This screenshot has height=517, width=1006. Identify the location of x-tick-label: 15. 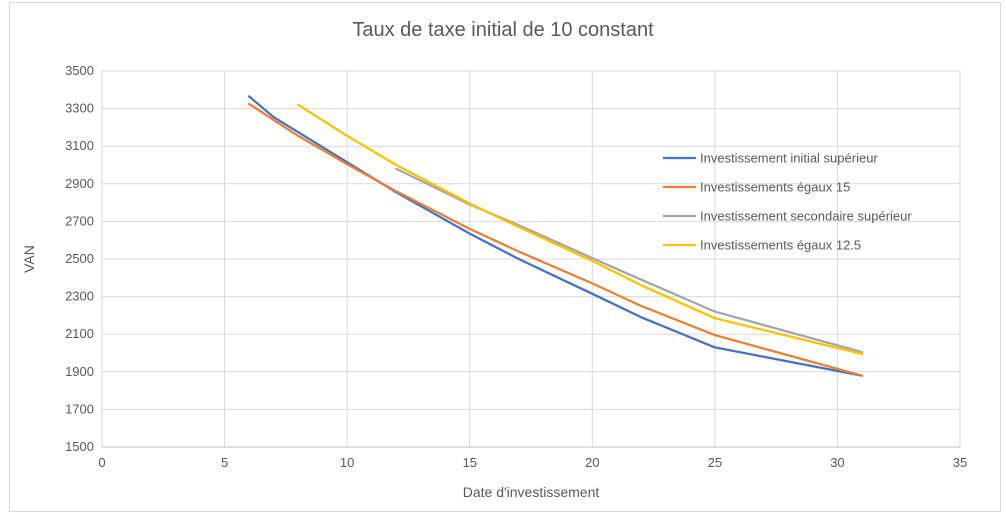
(469, 462).